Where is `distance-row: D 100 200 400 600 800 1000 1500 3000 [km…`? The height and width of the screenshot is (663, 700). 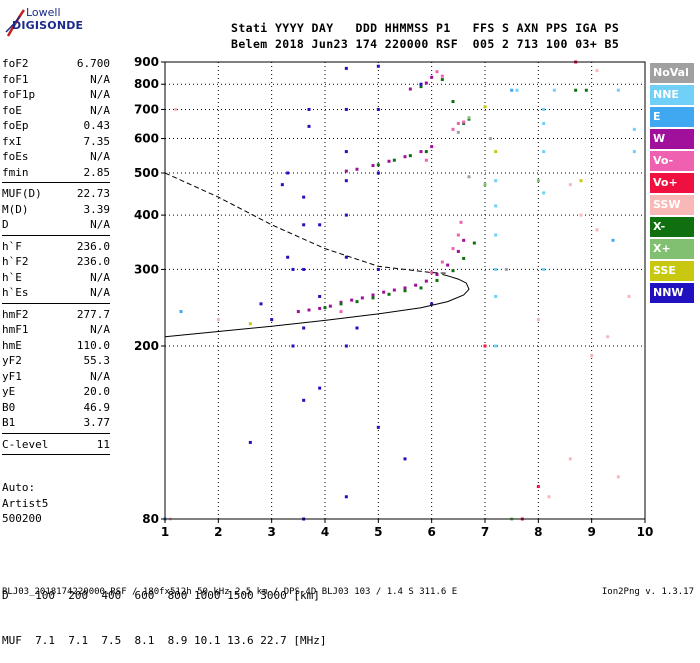 distance-row: D 100 200 400 600 800 1000 1500 3000 [km… is located at coordinates (161, 595).